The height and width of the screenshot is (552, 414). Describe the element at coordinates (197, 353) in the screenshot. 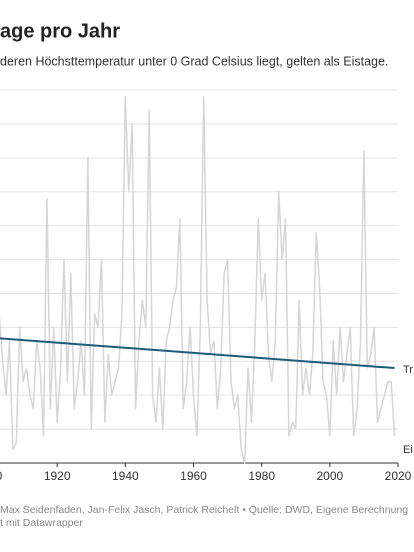

I see `trend-line` at that location.